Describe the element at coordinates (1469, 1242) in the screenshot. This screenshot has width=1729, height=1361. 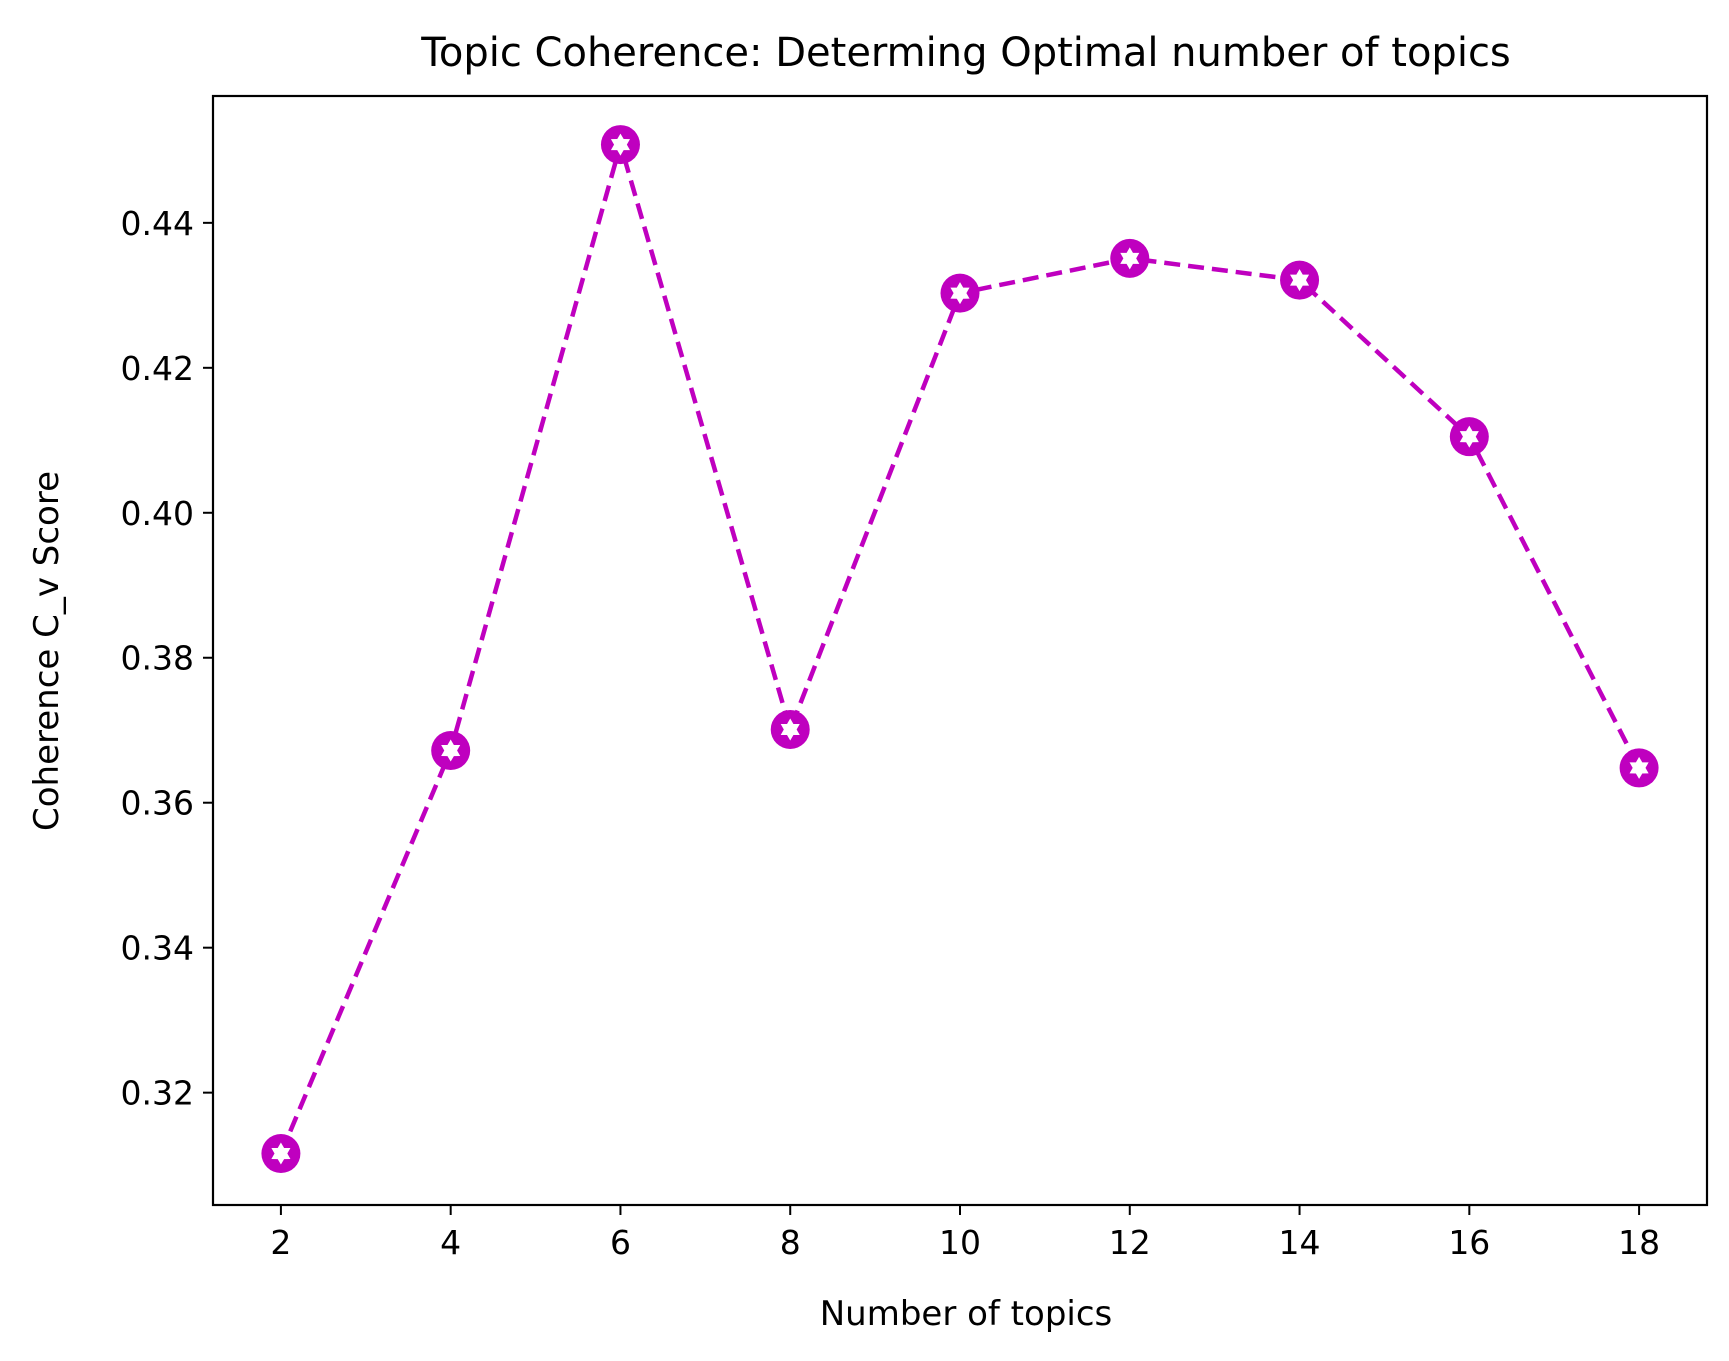
I see `x-tick-label: 16` at that location.